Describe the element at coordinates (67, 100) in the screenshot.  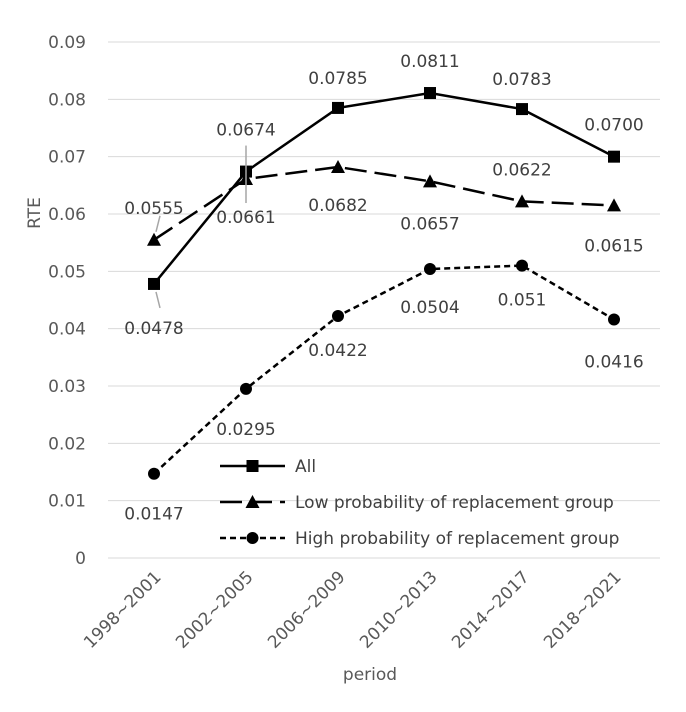
I see `y-tick-label: 0.08` at that location.